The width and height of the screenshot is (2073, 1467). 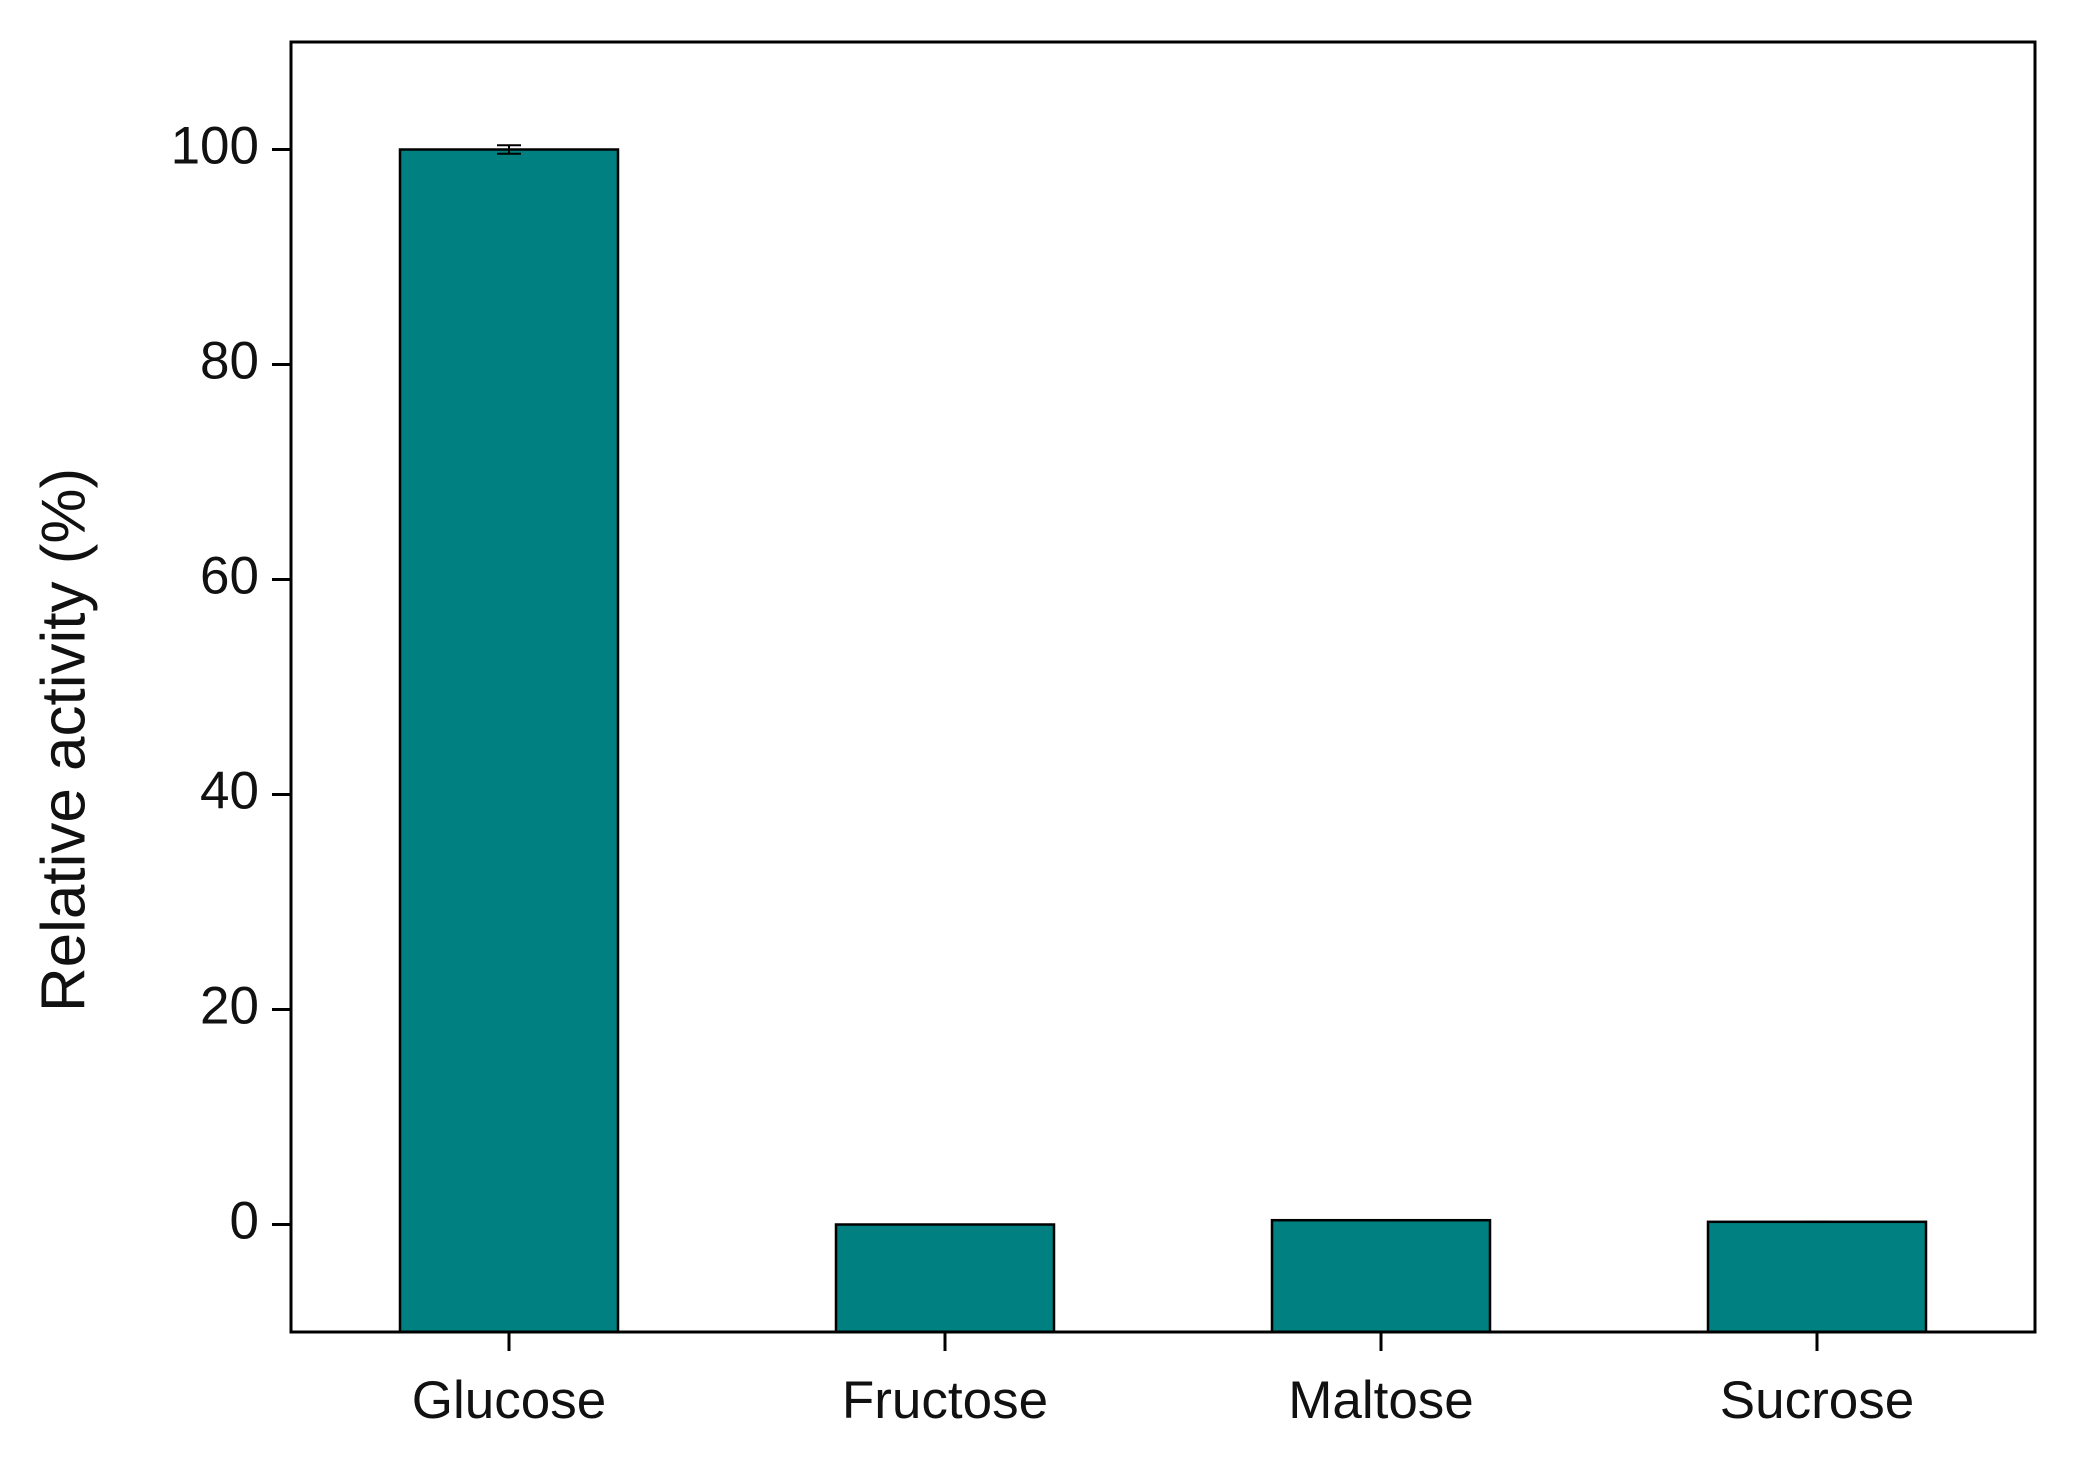 I want to click on x-tick-label: Fructose, so click(x=945, y=1400).